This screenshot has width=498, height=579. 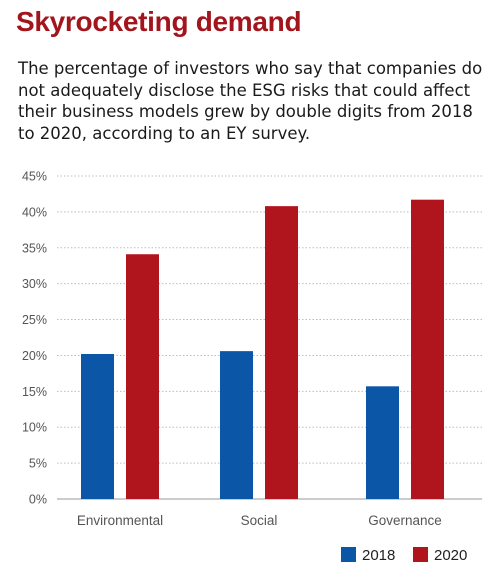 I want to click on bar-governance-2018, so click(x=382, y=442).